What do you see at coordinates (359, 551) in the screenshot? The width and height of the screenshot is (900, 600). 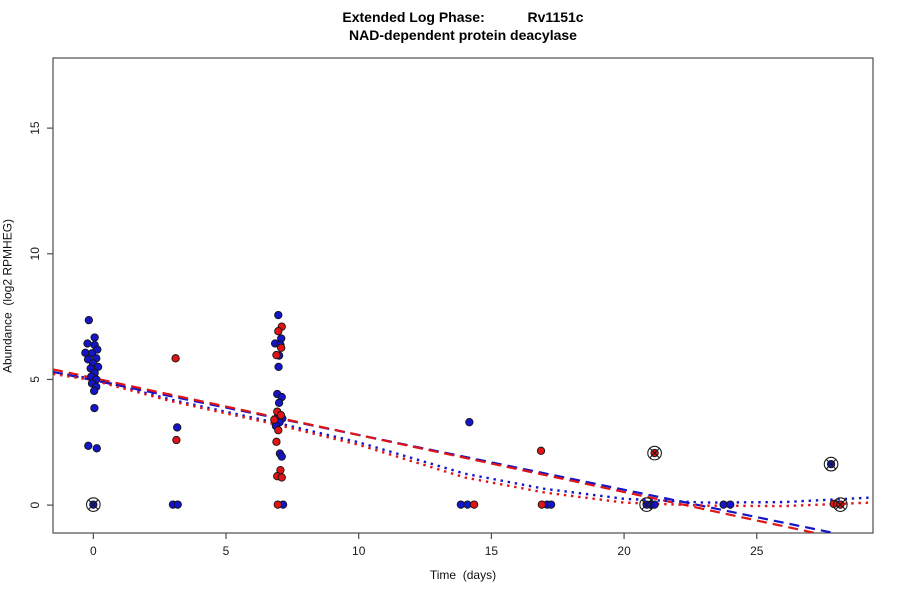 I see `x-tick-label: 10` at bounding box center [359, 551].